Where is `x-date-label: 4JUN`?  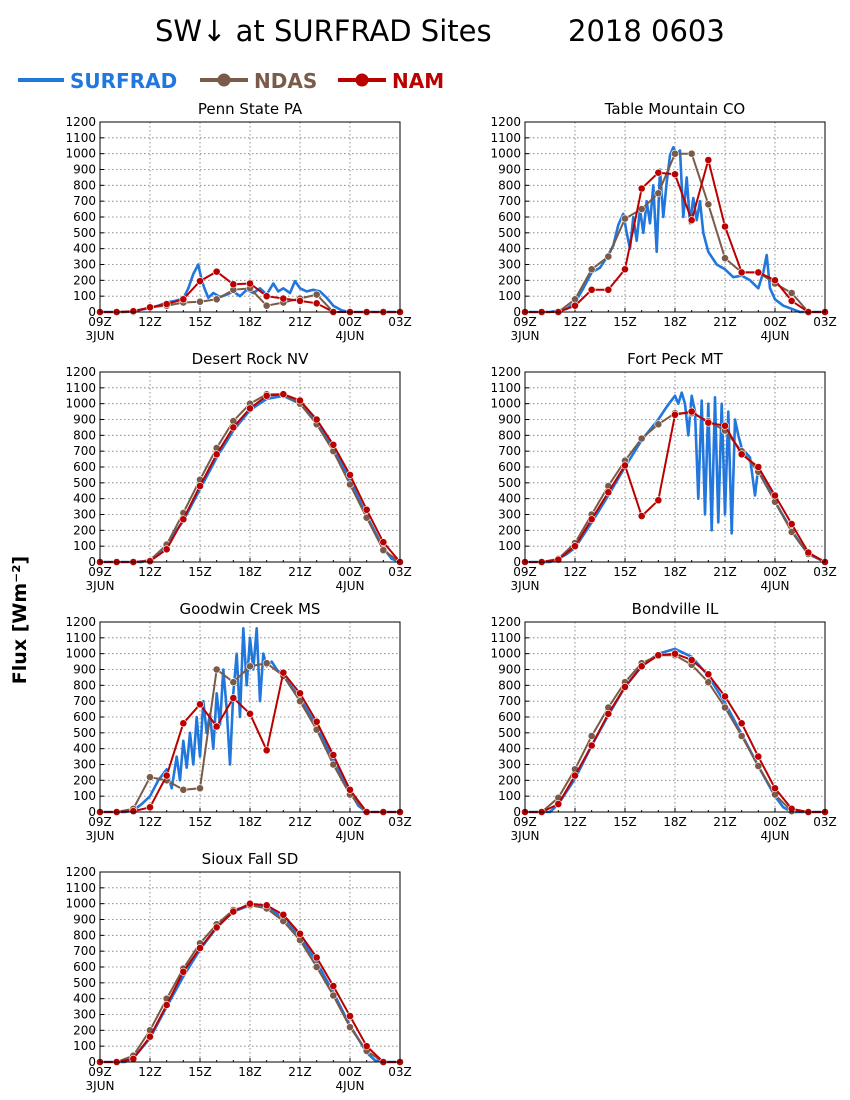 x-date-label: 4JUN is located at coordinates (350, 336).